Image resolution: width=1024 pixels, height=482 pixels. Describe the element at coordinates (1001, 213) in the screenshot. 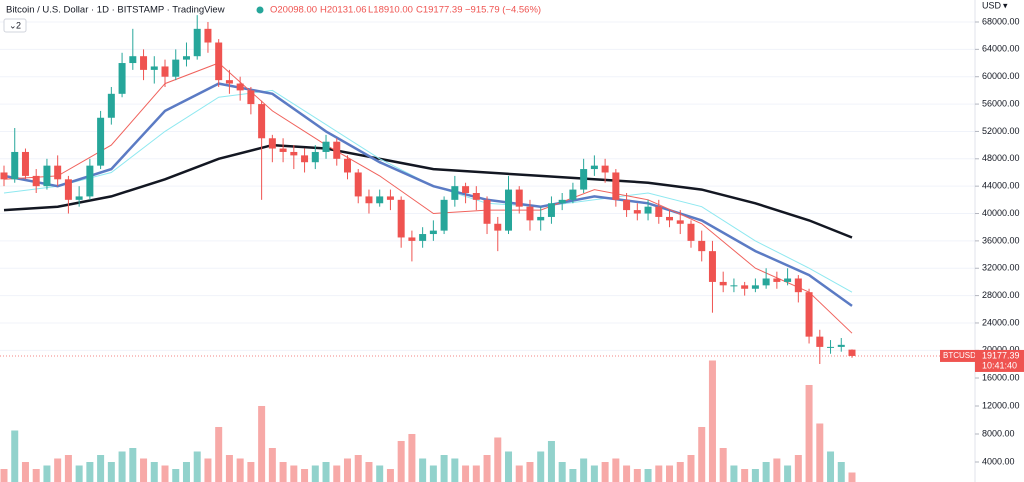

I see `y-tick-label: 40000.00` at that location.